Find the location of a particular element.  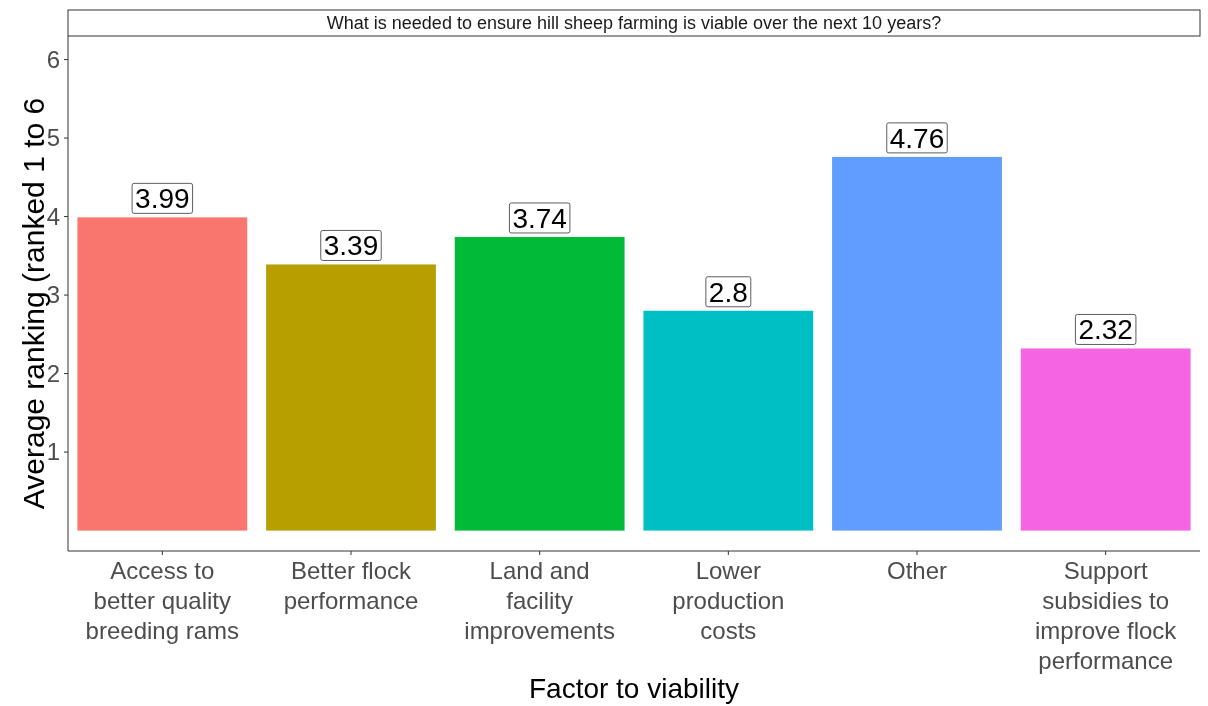

y-tick-label: 1 is located at coordinates (53, 452).